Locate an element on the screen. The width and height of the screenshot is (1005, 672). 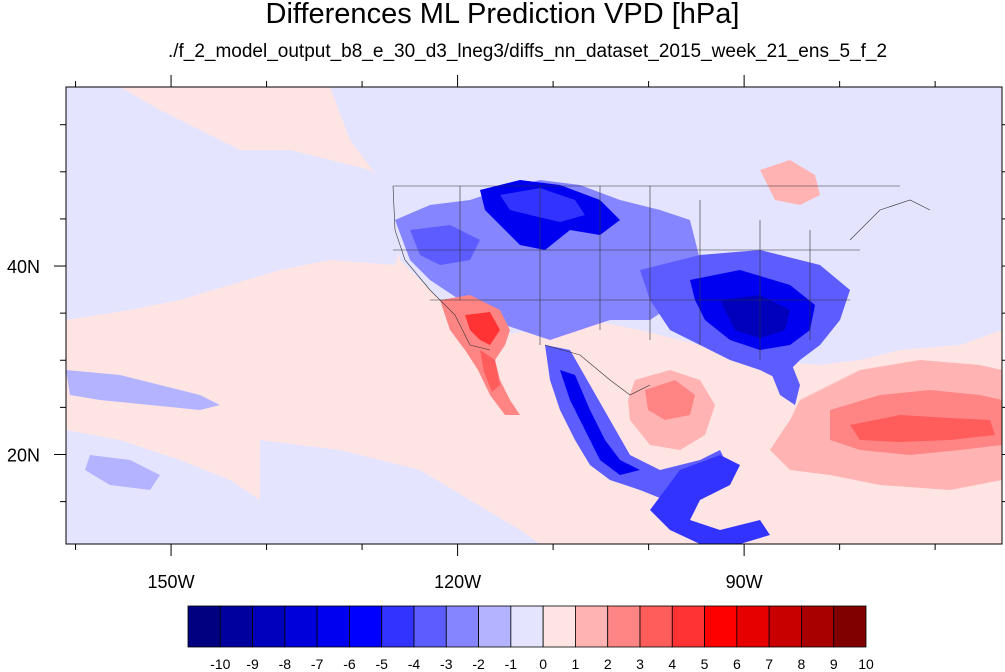
colorbar-label: 7 is located at coordinates (769, 664).